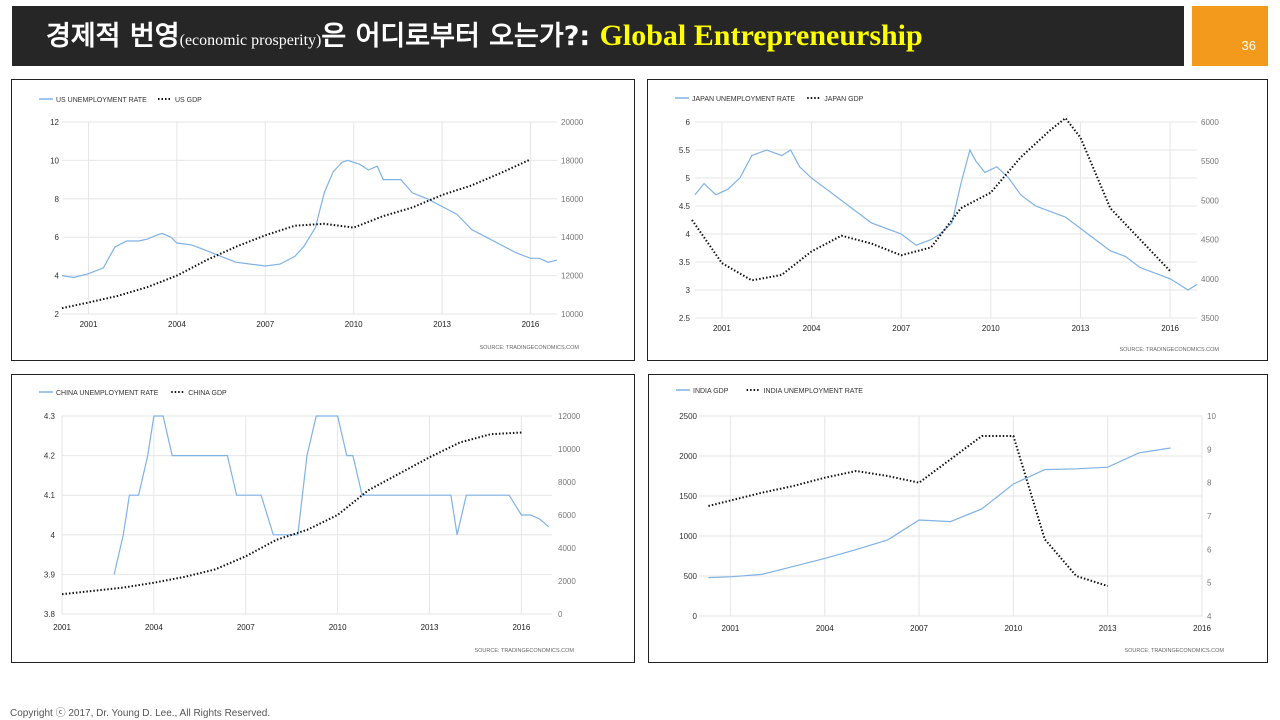  Describe the element at coordinates (1230, 36) in the screenshot. I see `page-number-box: 36` at that location.